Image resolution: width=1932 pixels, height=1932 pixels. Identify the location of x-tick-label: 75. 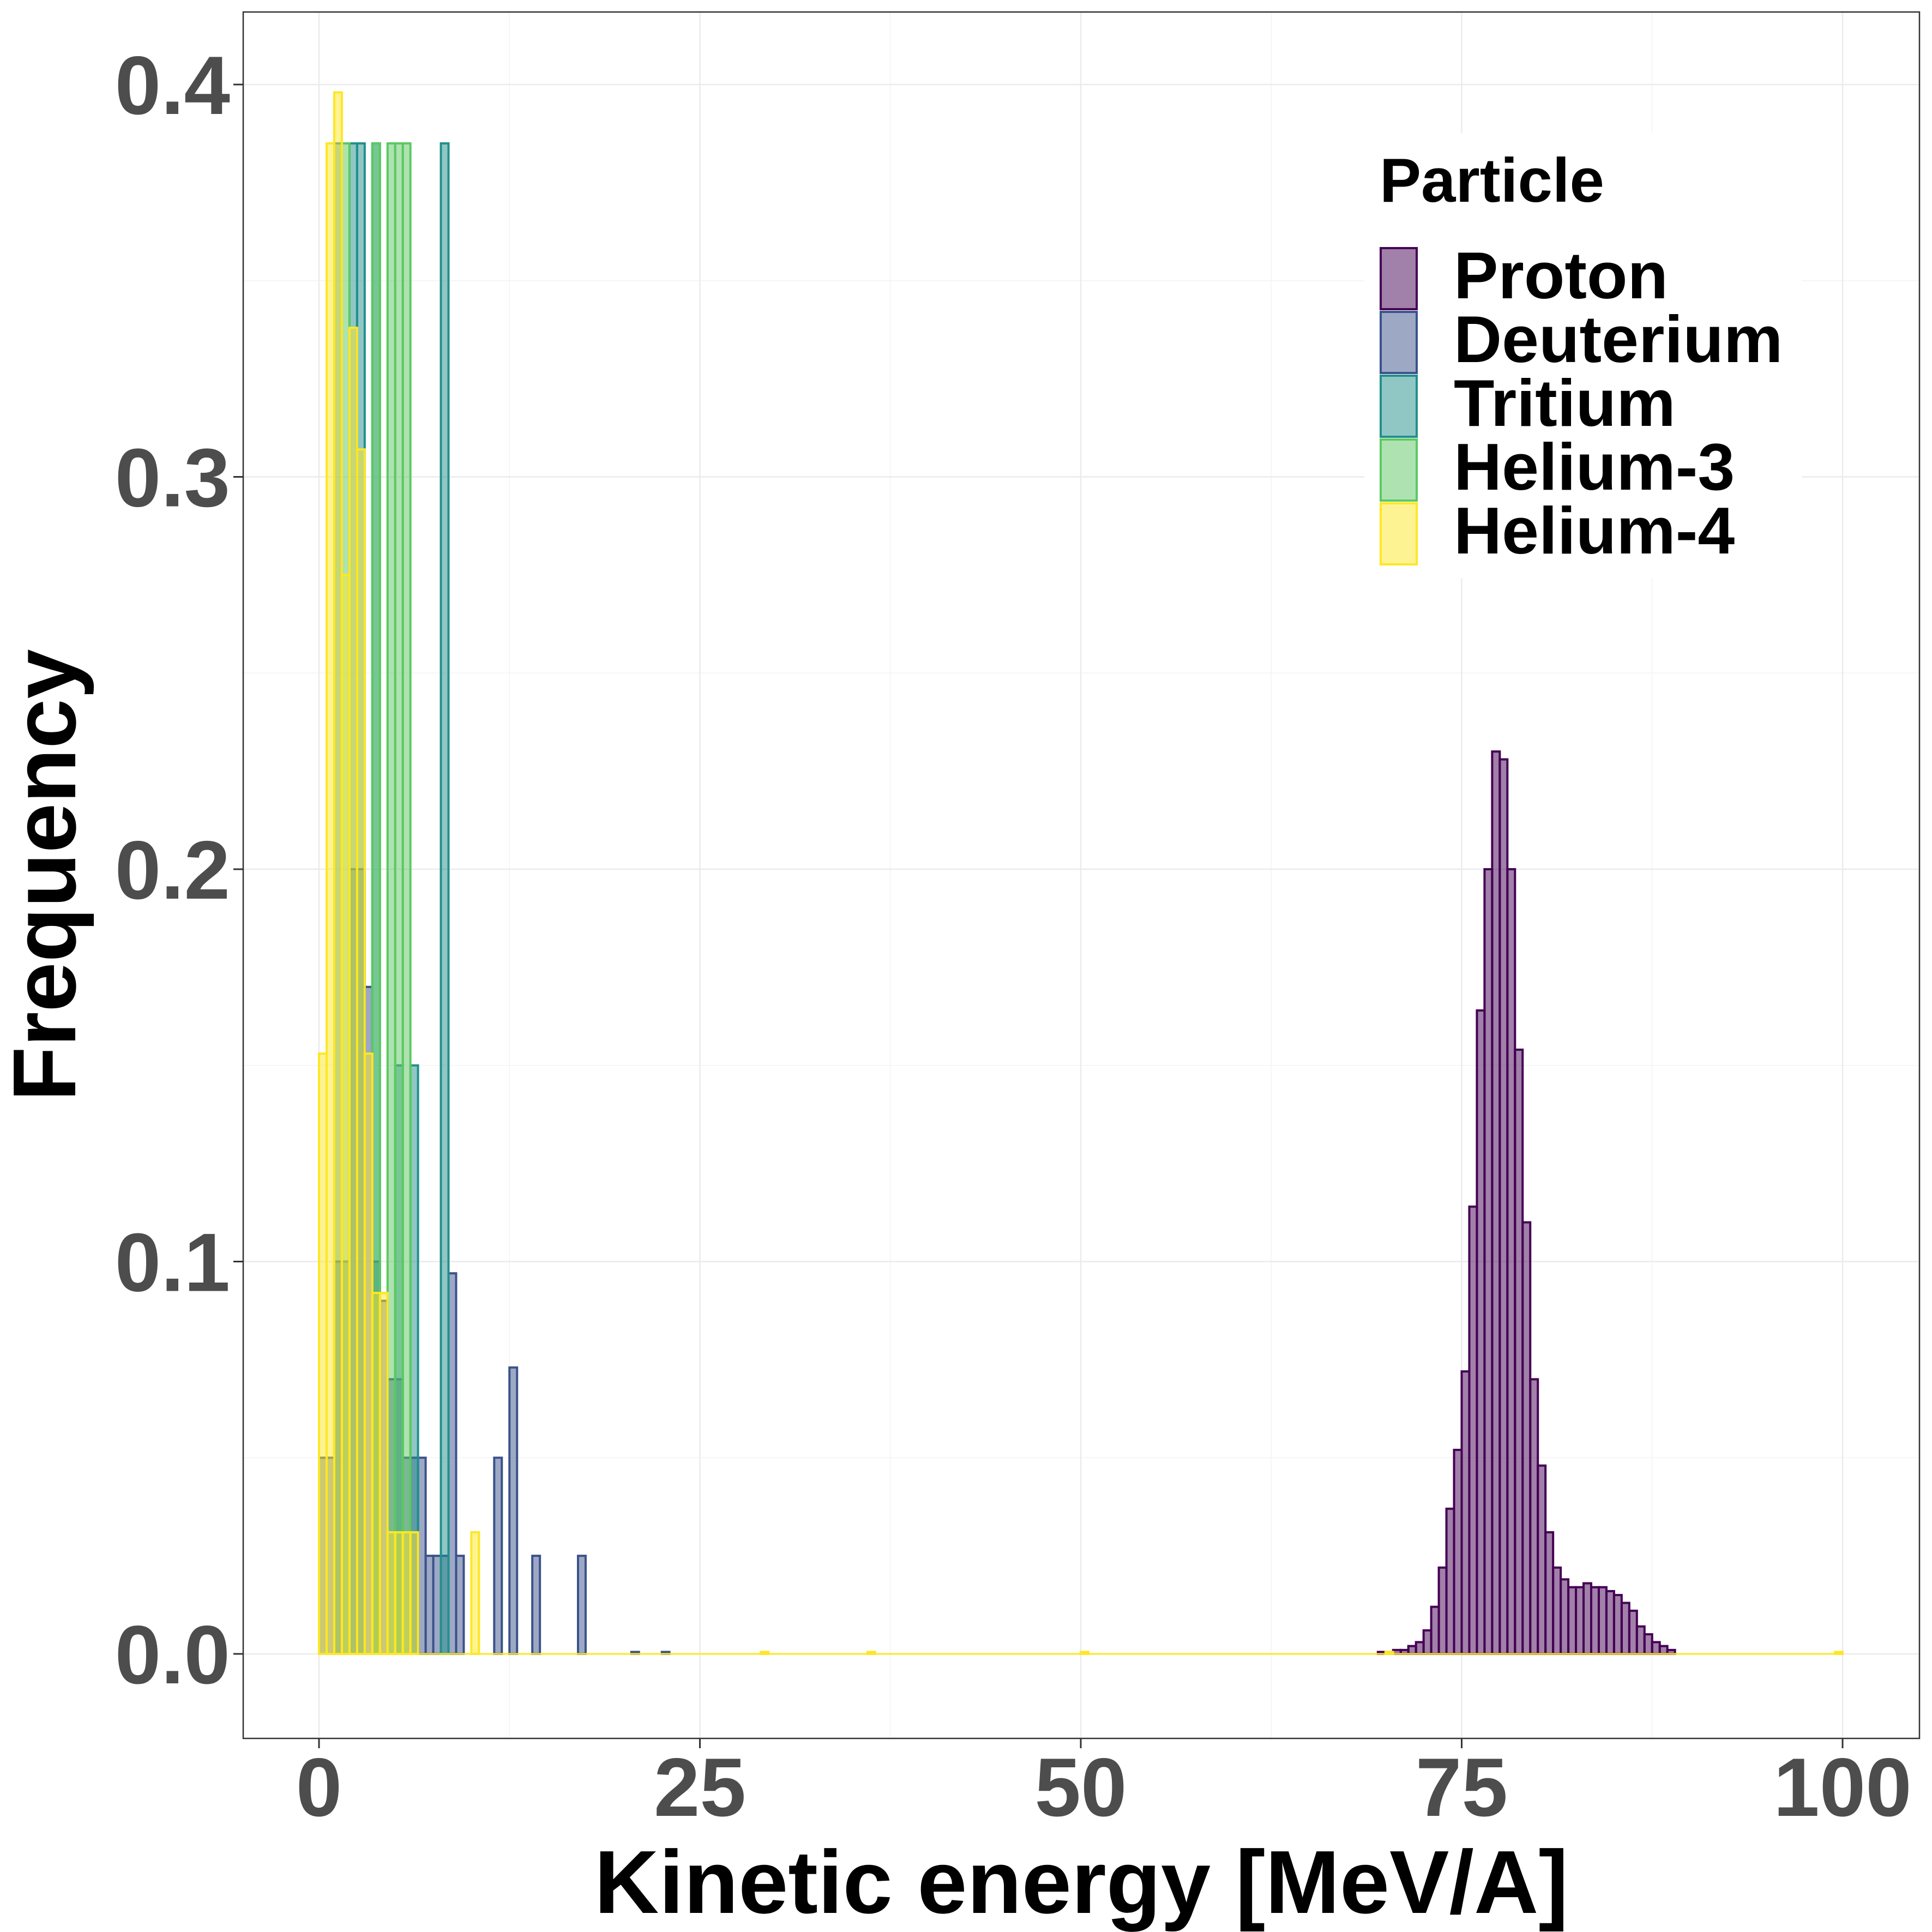
(1462, 1787).